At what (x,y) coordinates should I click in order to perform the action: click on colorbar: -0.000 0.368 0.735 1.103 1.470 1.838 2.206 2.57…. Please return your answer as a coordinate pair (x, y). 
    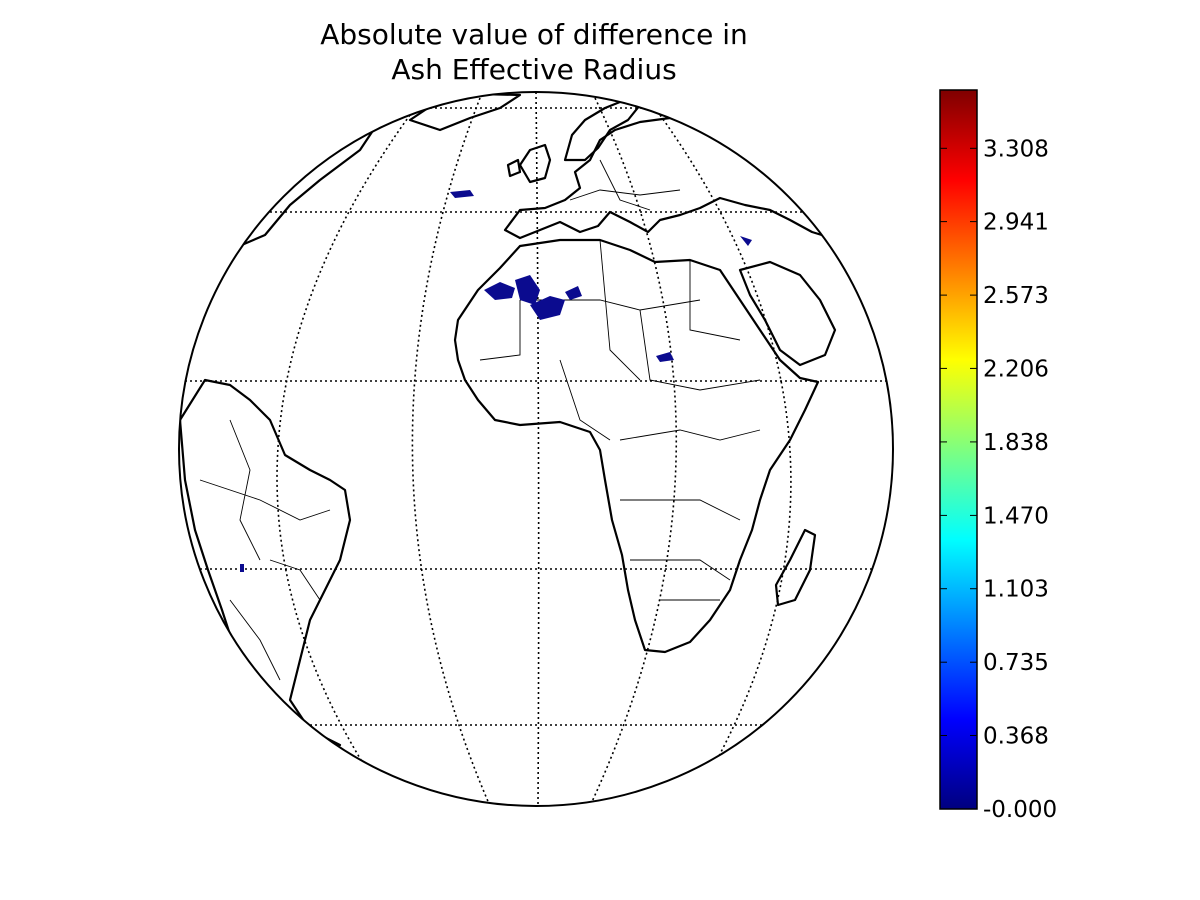
    Looking at the image, I should click on (998, 456).